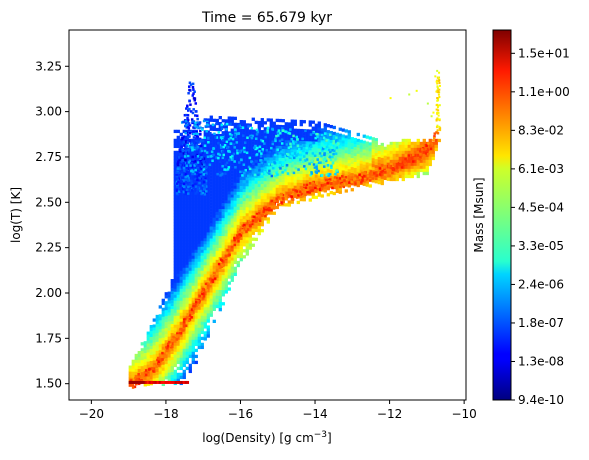 The width and height of the screenshot is (589, 460). What do you see at coordinates (541, 284) in the screenshot?
I see `colorbar-tick-label: 2.4e-06` at bounding box center [541, 284].